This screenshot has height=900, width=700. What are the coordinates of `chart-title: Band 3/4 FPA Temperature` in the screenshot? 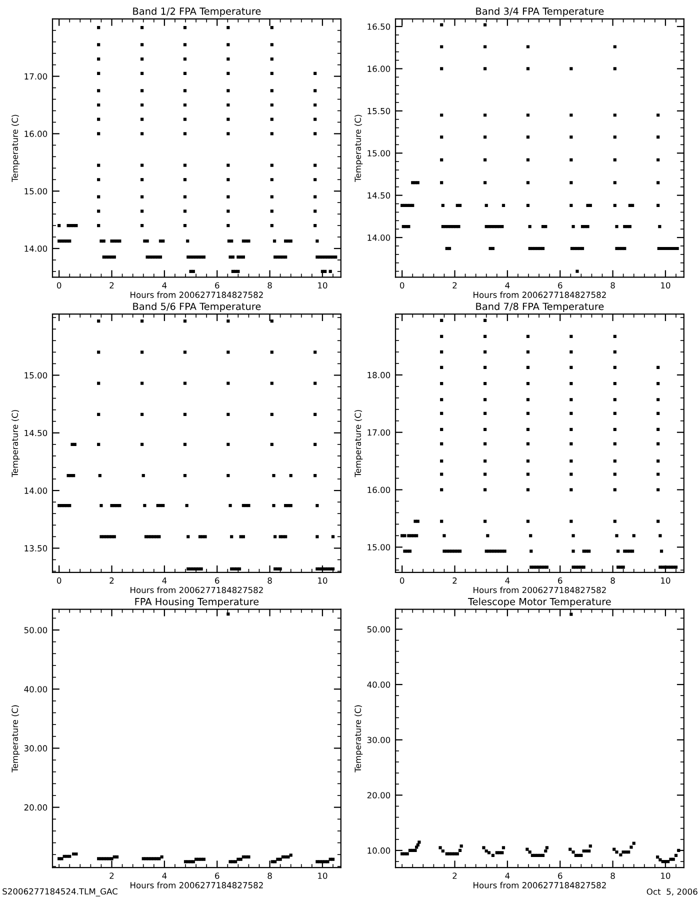 It's located at (540, 12).